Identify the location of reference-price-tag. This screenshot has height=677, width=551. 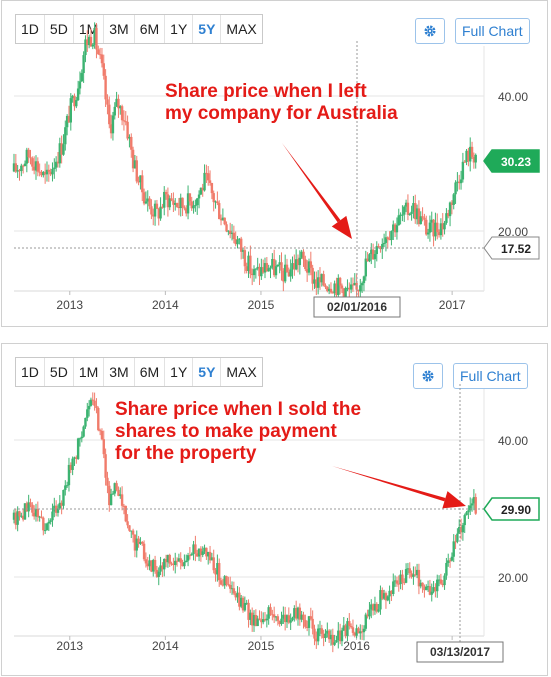
(511, 248).